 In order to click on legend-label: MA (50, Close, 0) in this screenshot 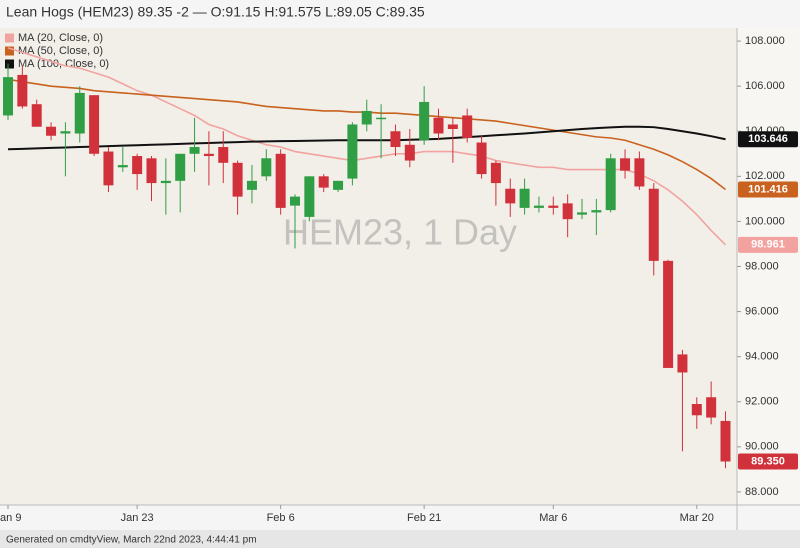, I will do `click(60, 51)`.